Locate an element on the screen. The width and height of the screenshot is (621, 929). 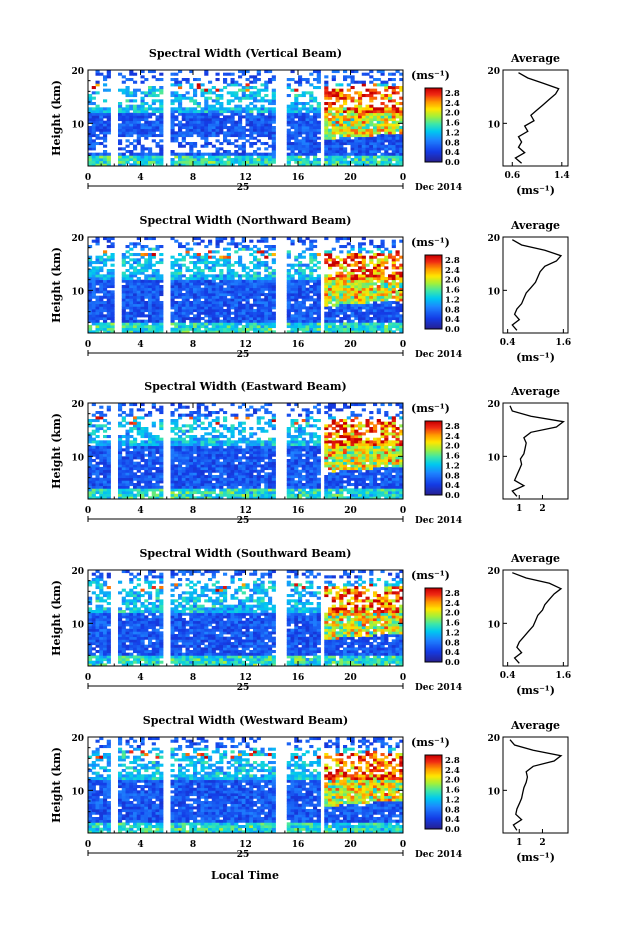
average-x-tick-label: 0.4 is located at coordinates (508, 343).